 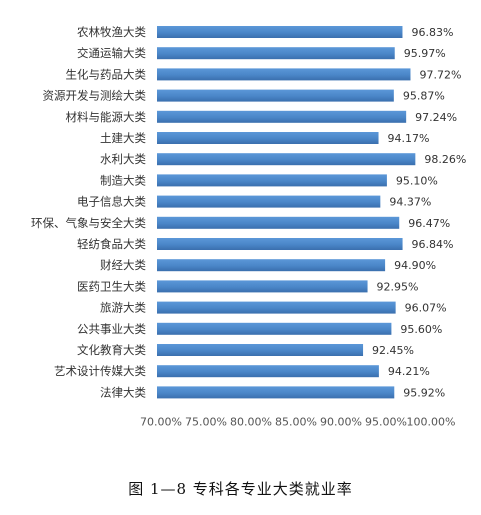 What do you see at coordinates (398, 286) in the screenshot?
I see `value-label: 92.95%` at bounding box center [398, 286].